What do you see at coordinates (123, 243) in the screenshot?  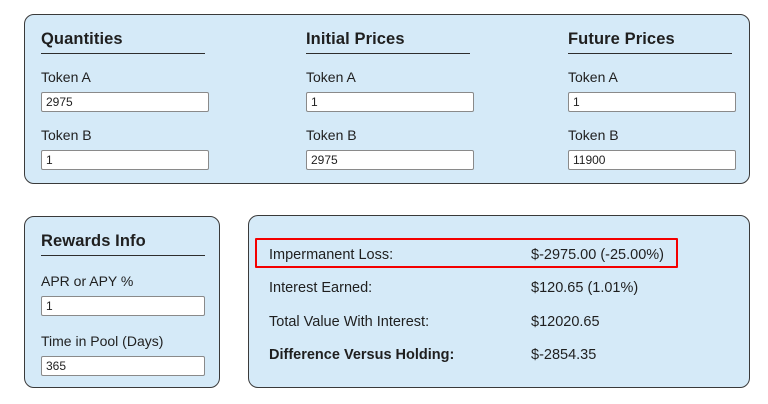 I see `rewards-info-title: Rewards Info` at bounding box center [123, 243].